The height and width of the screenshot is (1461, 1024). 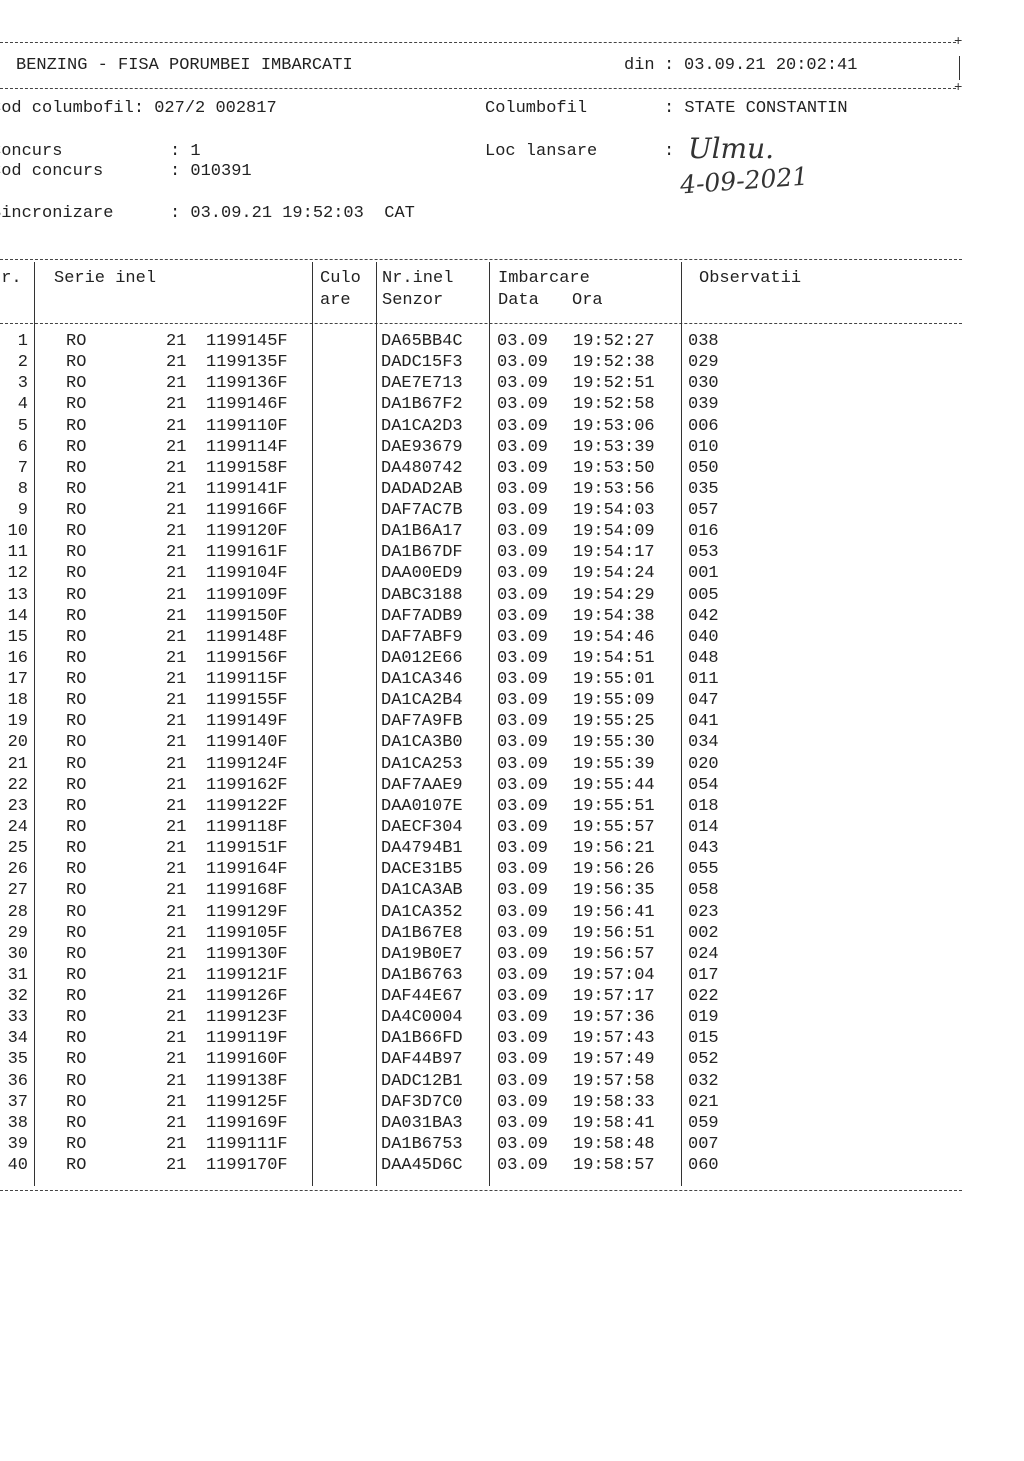 What do you see at coordinates (17, 912) in the screenshot?
I see `cell-nr: 28` at bounding box center [17, 912].